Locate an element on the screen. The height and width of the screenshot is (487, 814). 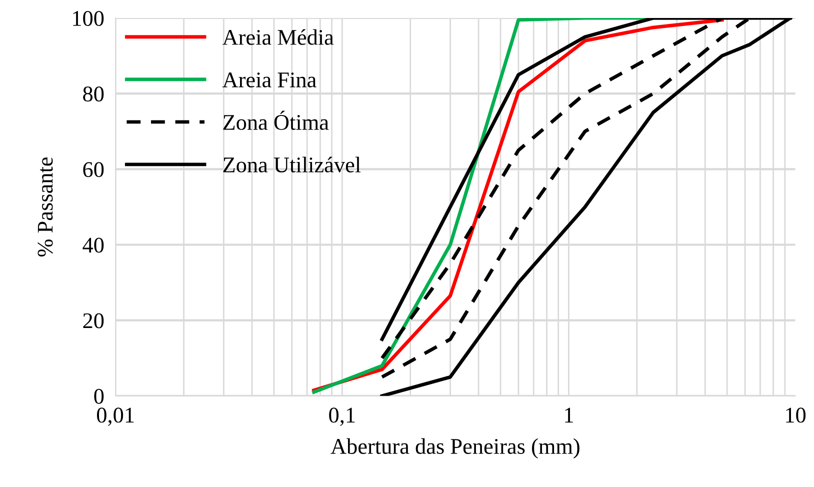
legend-label: Areia Fina is located at coordinates (269, 80).